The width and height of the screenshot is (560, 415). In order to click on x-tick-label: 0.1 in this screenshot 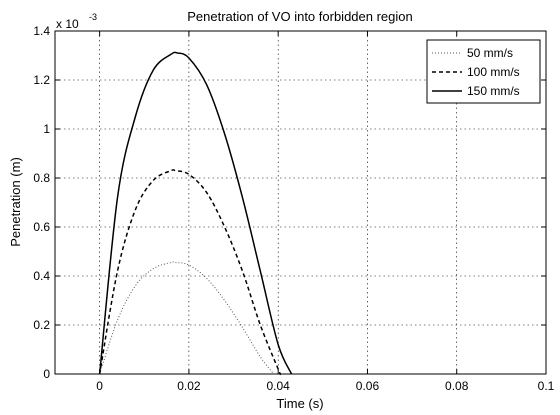, I will do `click(546, 386)`.